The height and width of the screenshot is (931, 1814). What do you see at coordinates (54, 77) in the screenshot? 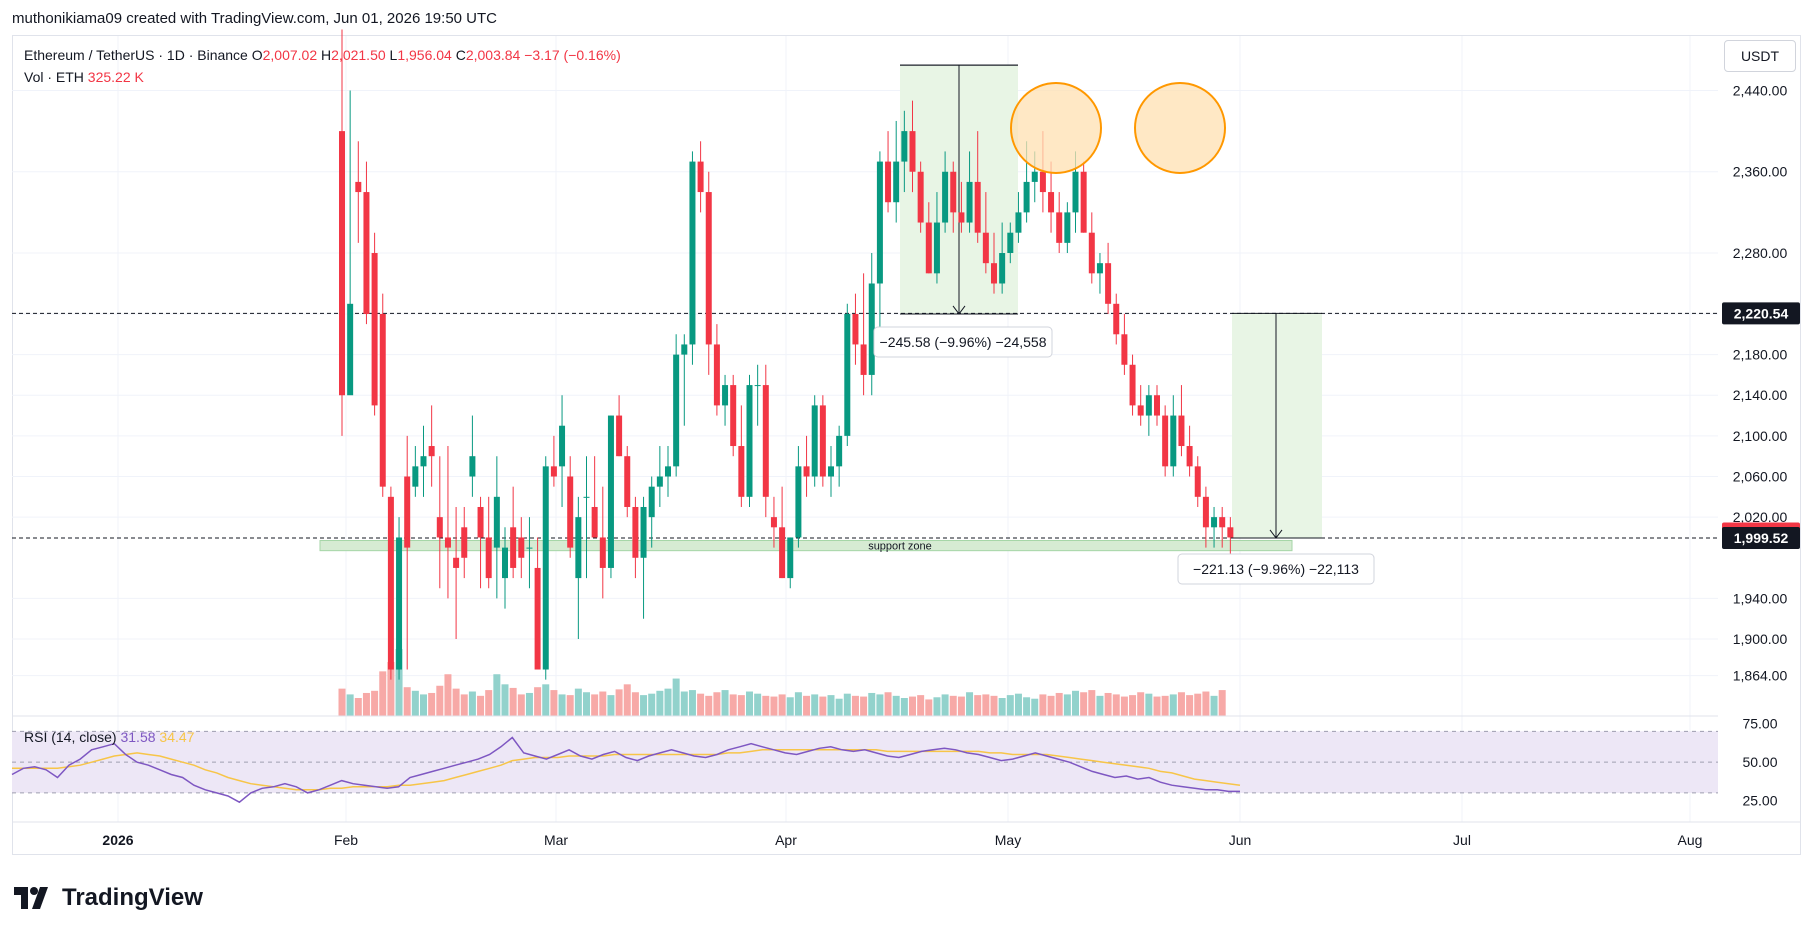
I see `volume-label: Vol · ETH` at bounding box center [54, 77].